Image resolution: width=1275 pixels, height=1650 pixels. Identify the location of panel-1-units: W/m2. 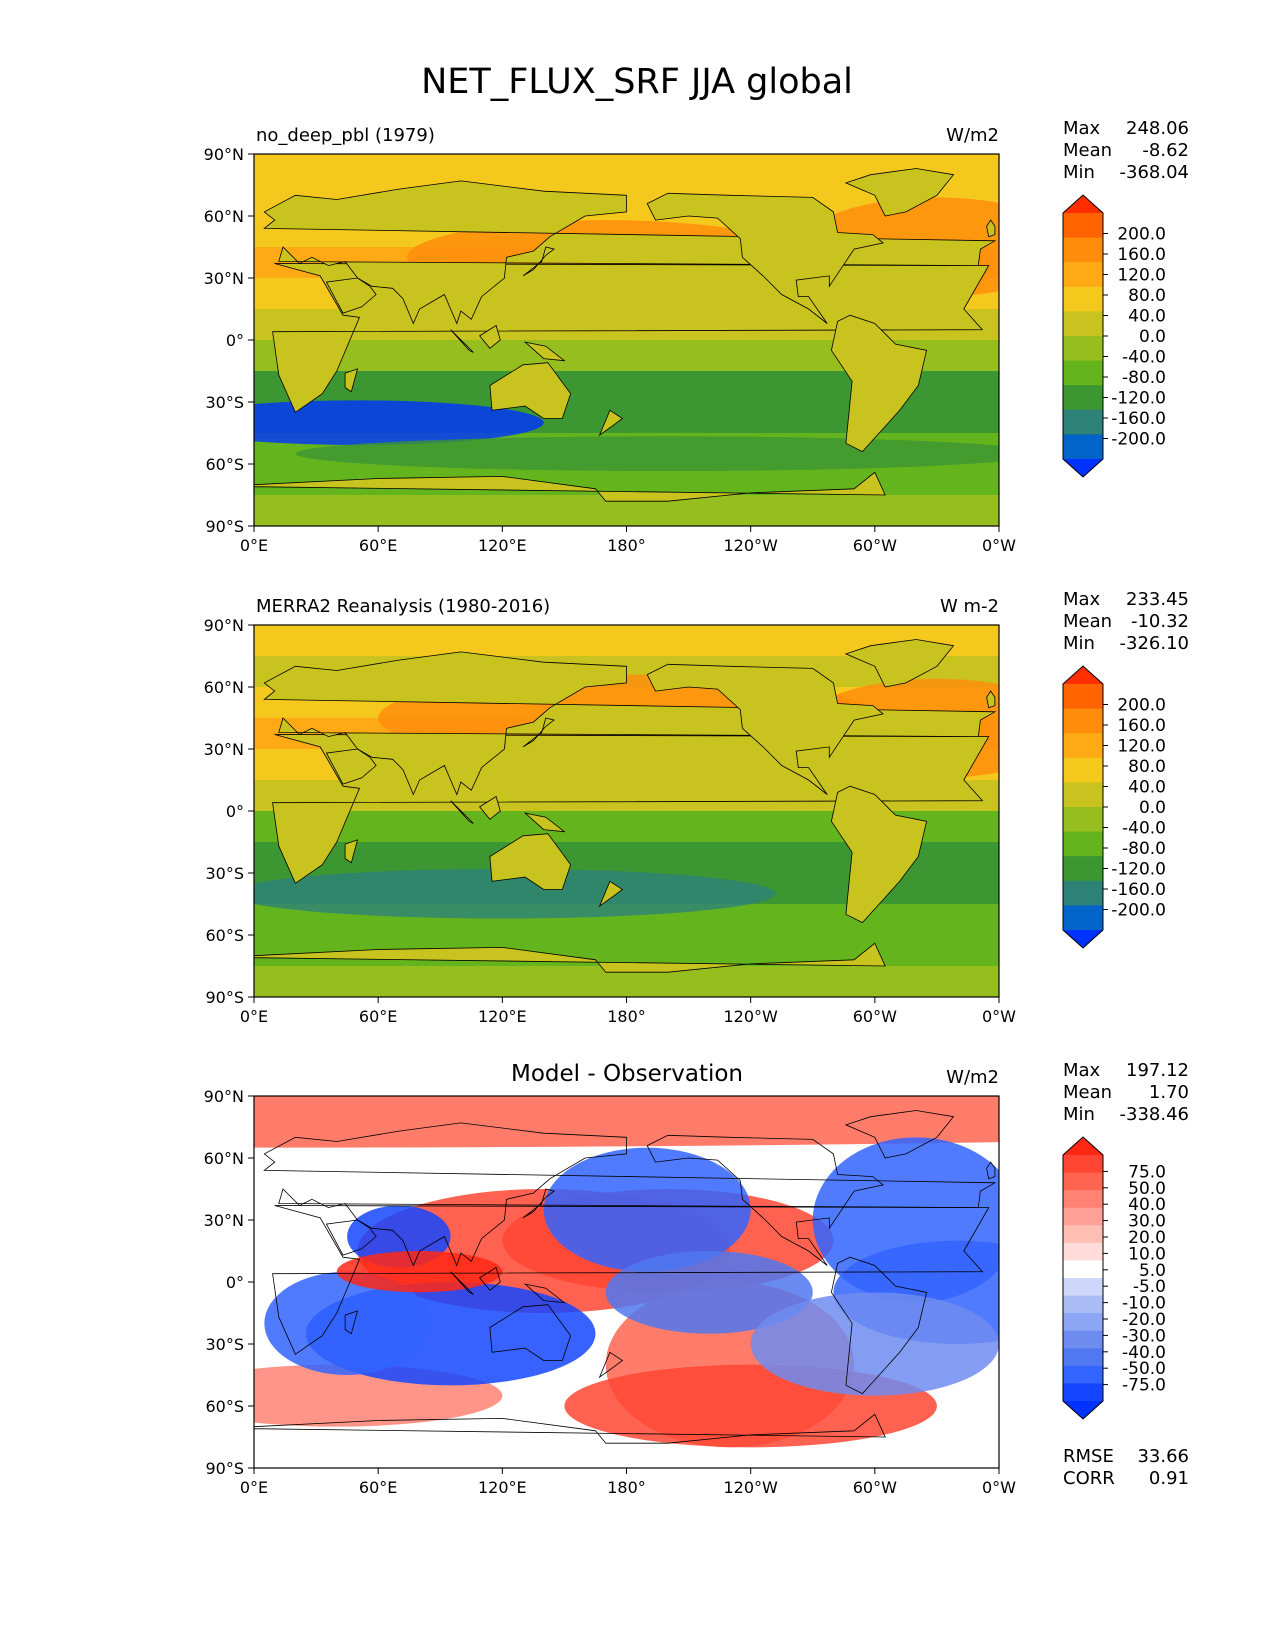
(972, 135).